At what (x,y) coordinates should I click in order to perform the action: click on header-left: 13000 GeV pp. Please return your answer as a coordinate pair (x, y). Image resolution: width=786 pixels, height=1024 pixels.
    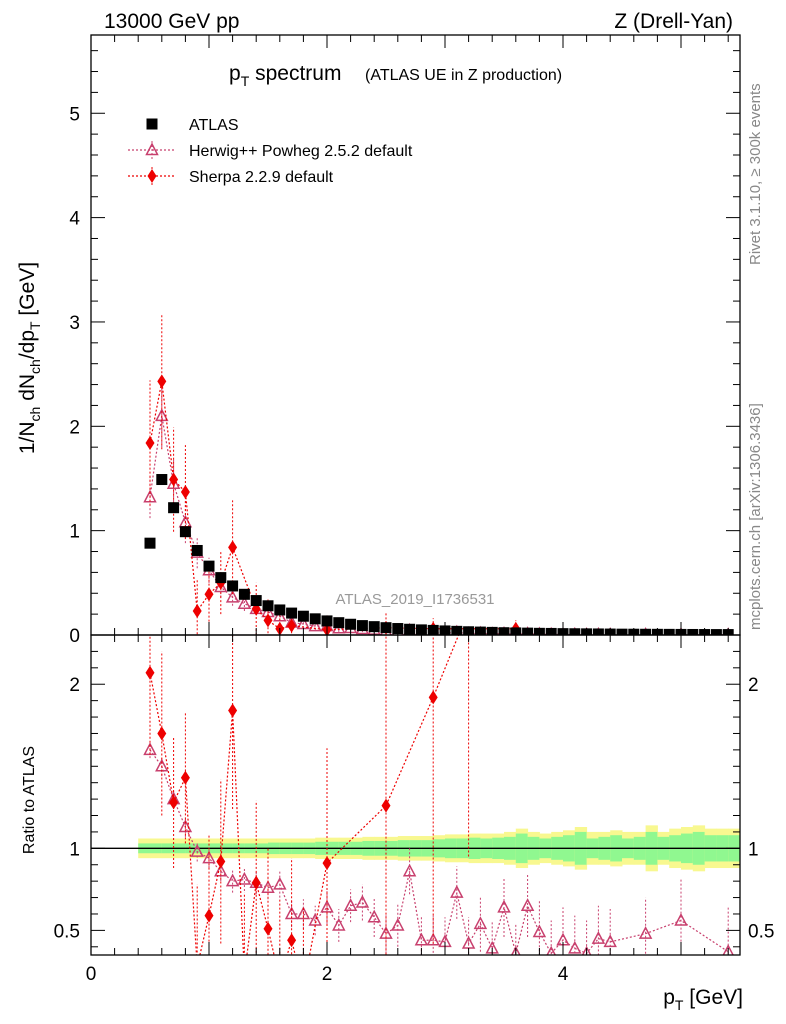
    Looking at the image, I should click on (171, 21).